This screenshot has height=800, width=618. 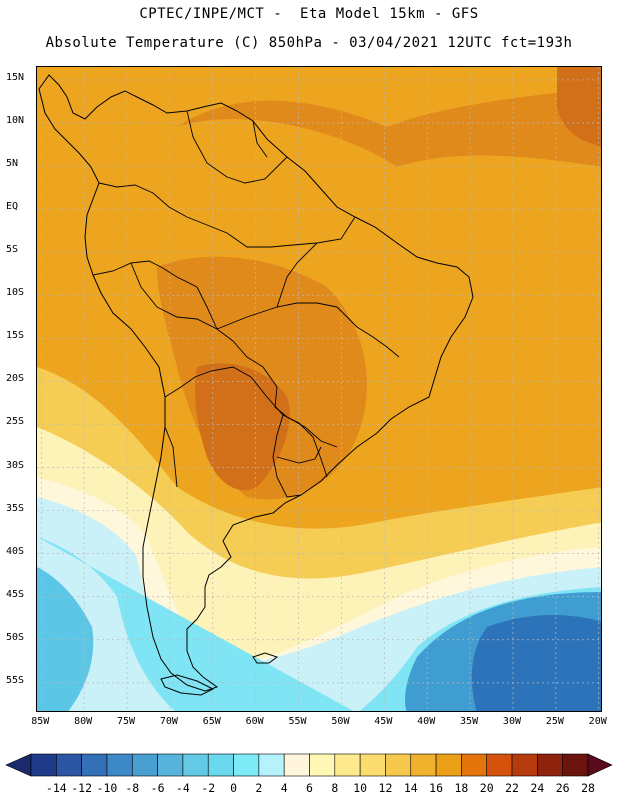 I want to click on field-hot-core, so click(x=242, y=427).